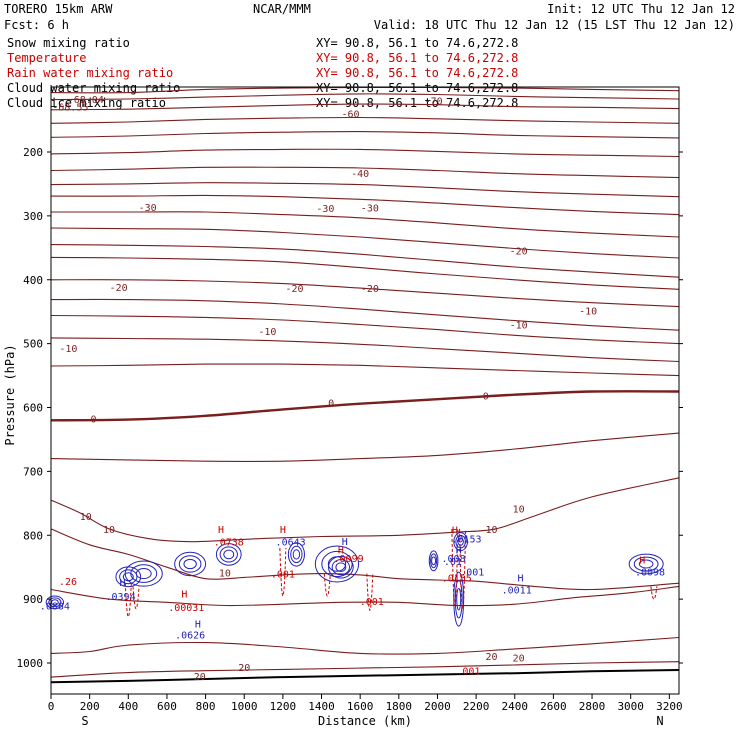 Image resolution: width=740 pixels, height=740 pixels. What do you see at coordinates (360, 174) in the screenshot?
I see `temperature-label: -40` at bounding box center [360, 174].